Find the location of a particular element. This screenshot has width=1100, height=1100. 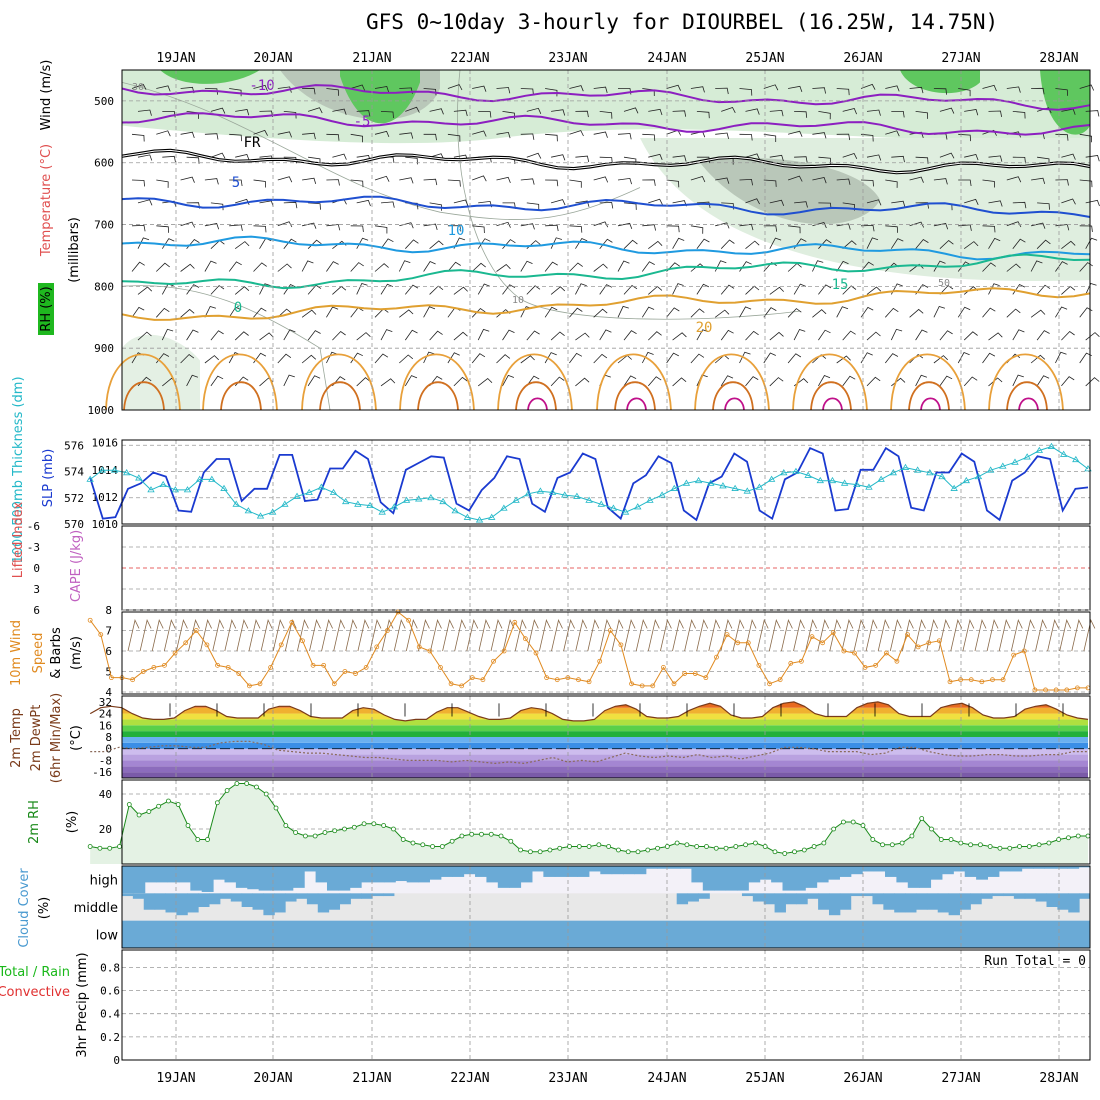

temp-tick-label: 16 is located at coordinates (105, 725).